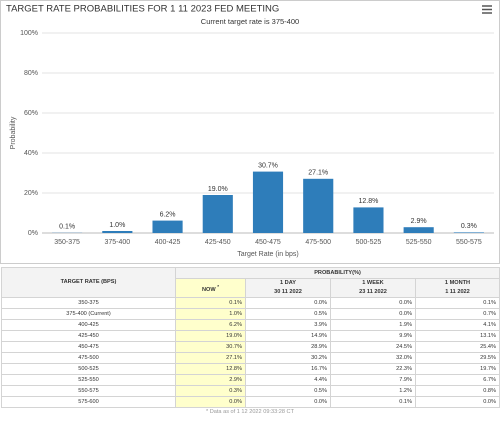 Image resolution: width=500 pixels, height=422 pixels. Describe the element at coordinates (210, 325) in the screenshot. I see `table-cell: 6.2%` at that location.